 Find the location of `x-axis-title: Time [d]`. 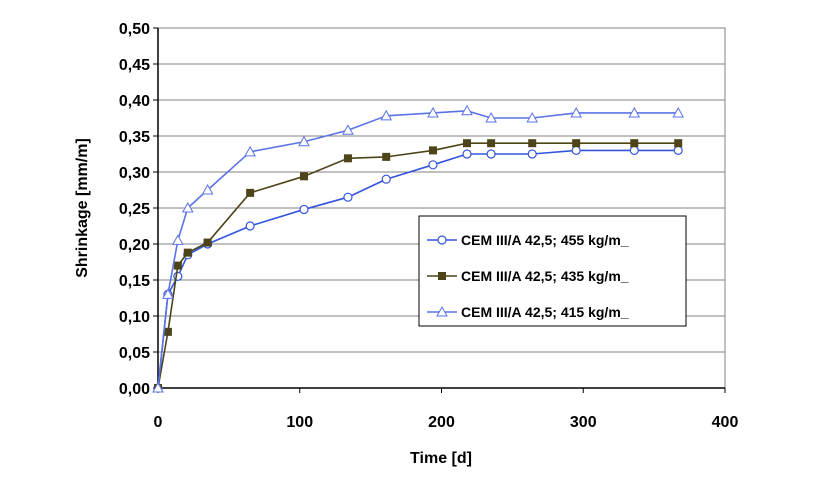

x-axis-title: Time [d] is located at coordinates (441, 458).